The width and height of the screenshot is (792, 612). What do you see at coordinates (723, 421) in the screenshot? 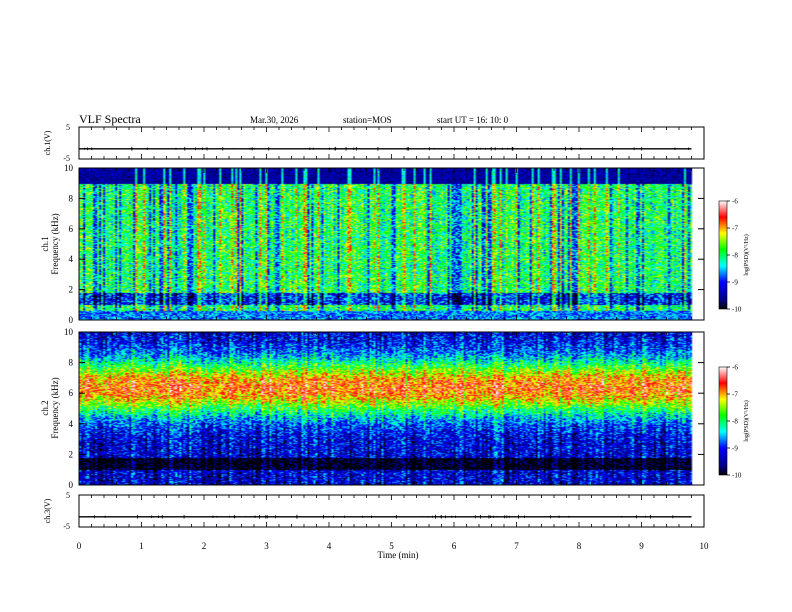
I see `ch2-colorbar` at bounding box center [723, 421].